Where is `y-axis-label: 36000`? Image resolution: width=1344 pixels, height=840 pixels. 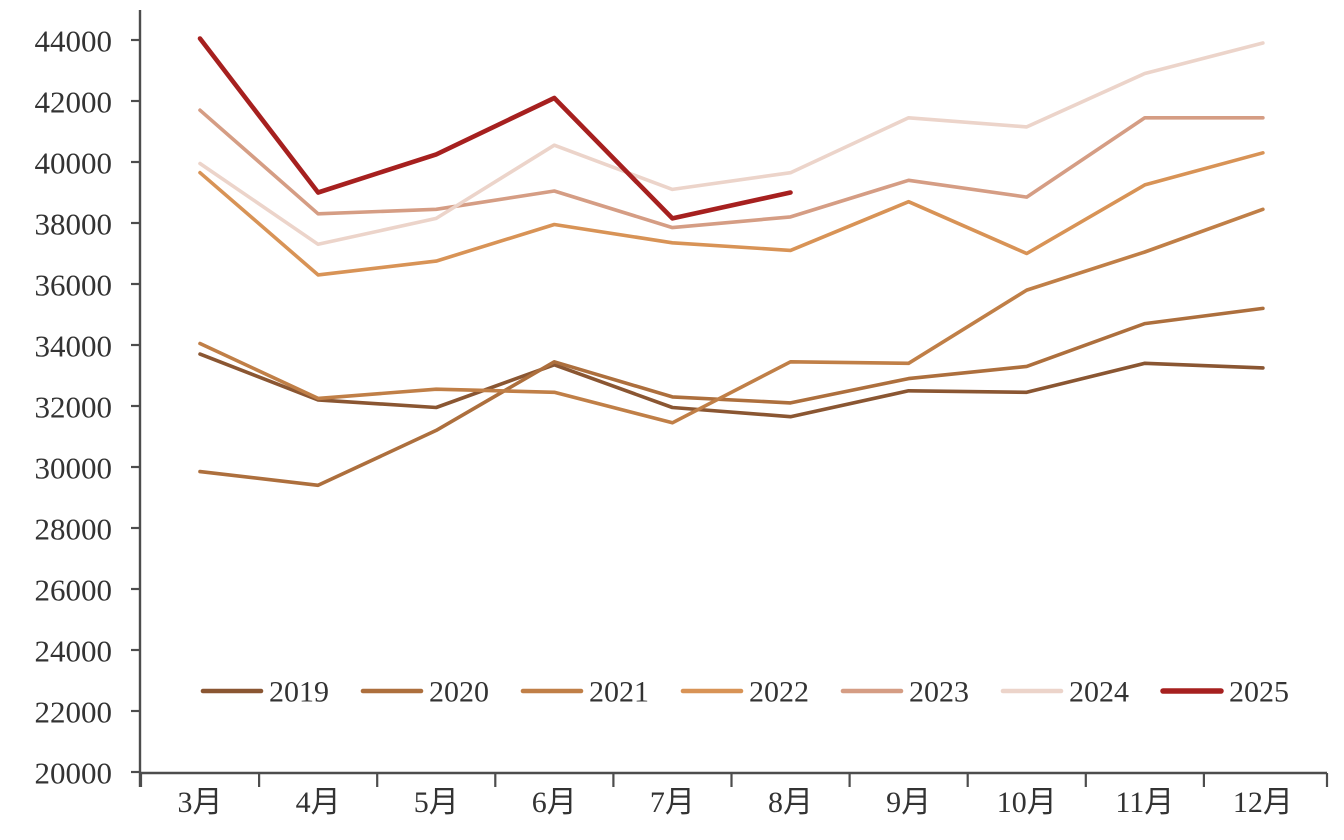 y-axis-label: 36000 is located at coordinates (74, 285).